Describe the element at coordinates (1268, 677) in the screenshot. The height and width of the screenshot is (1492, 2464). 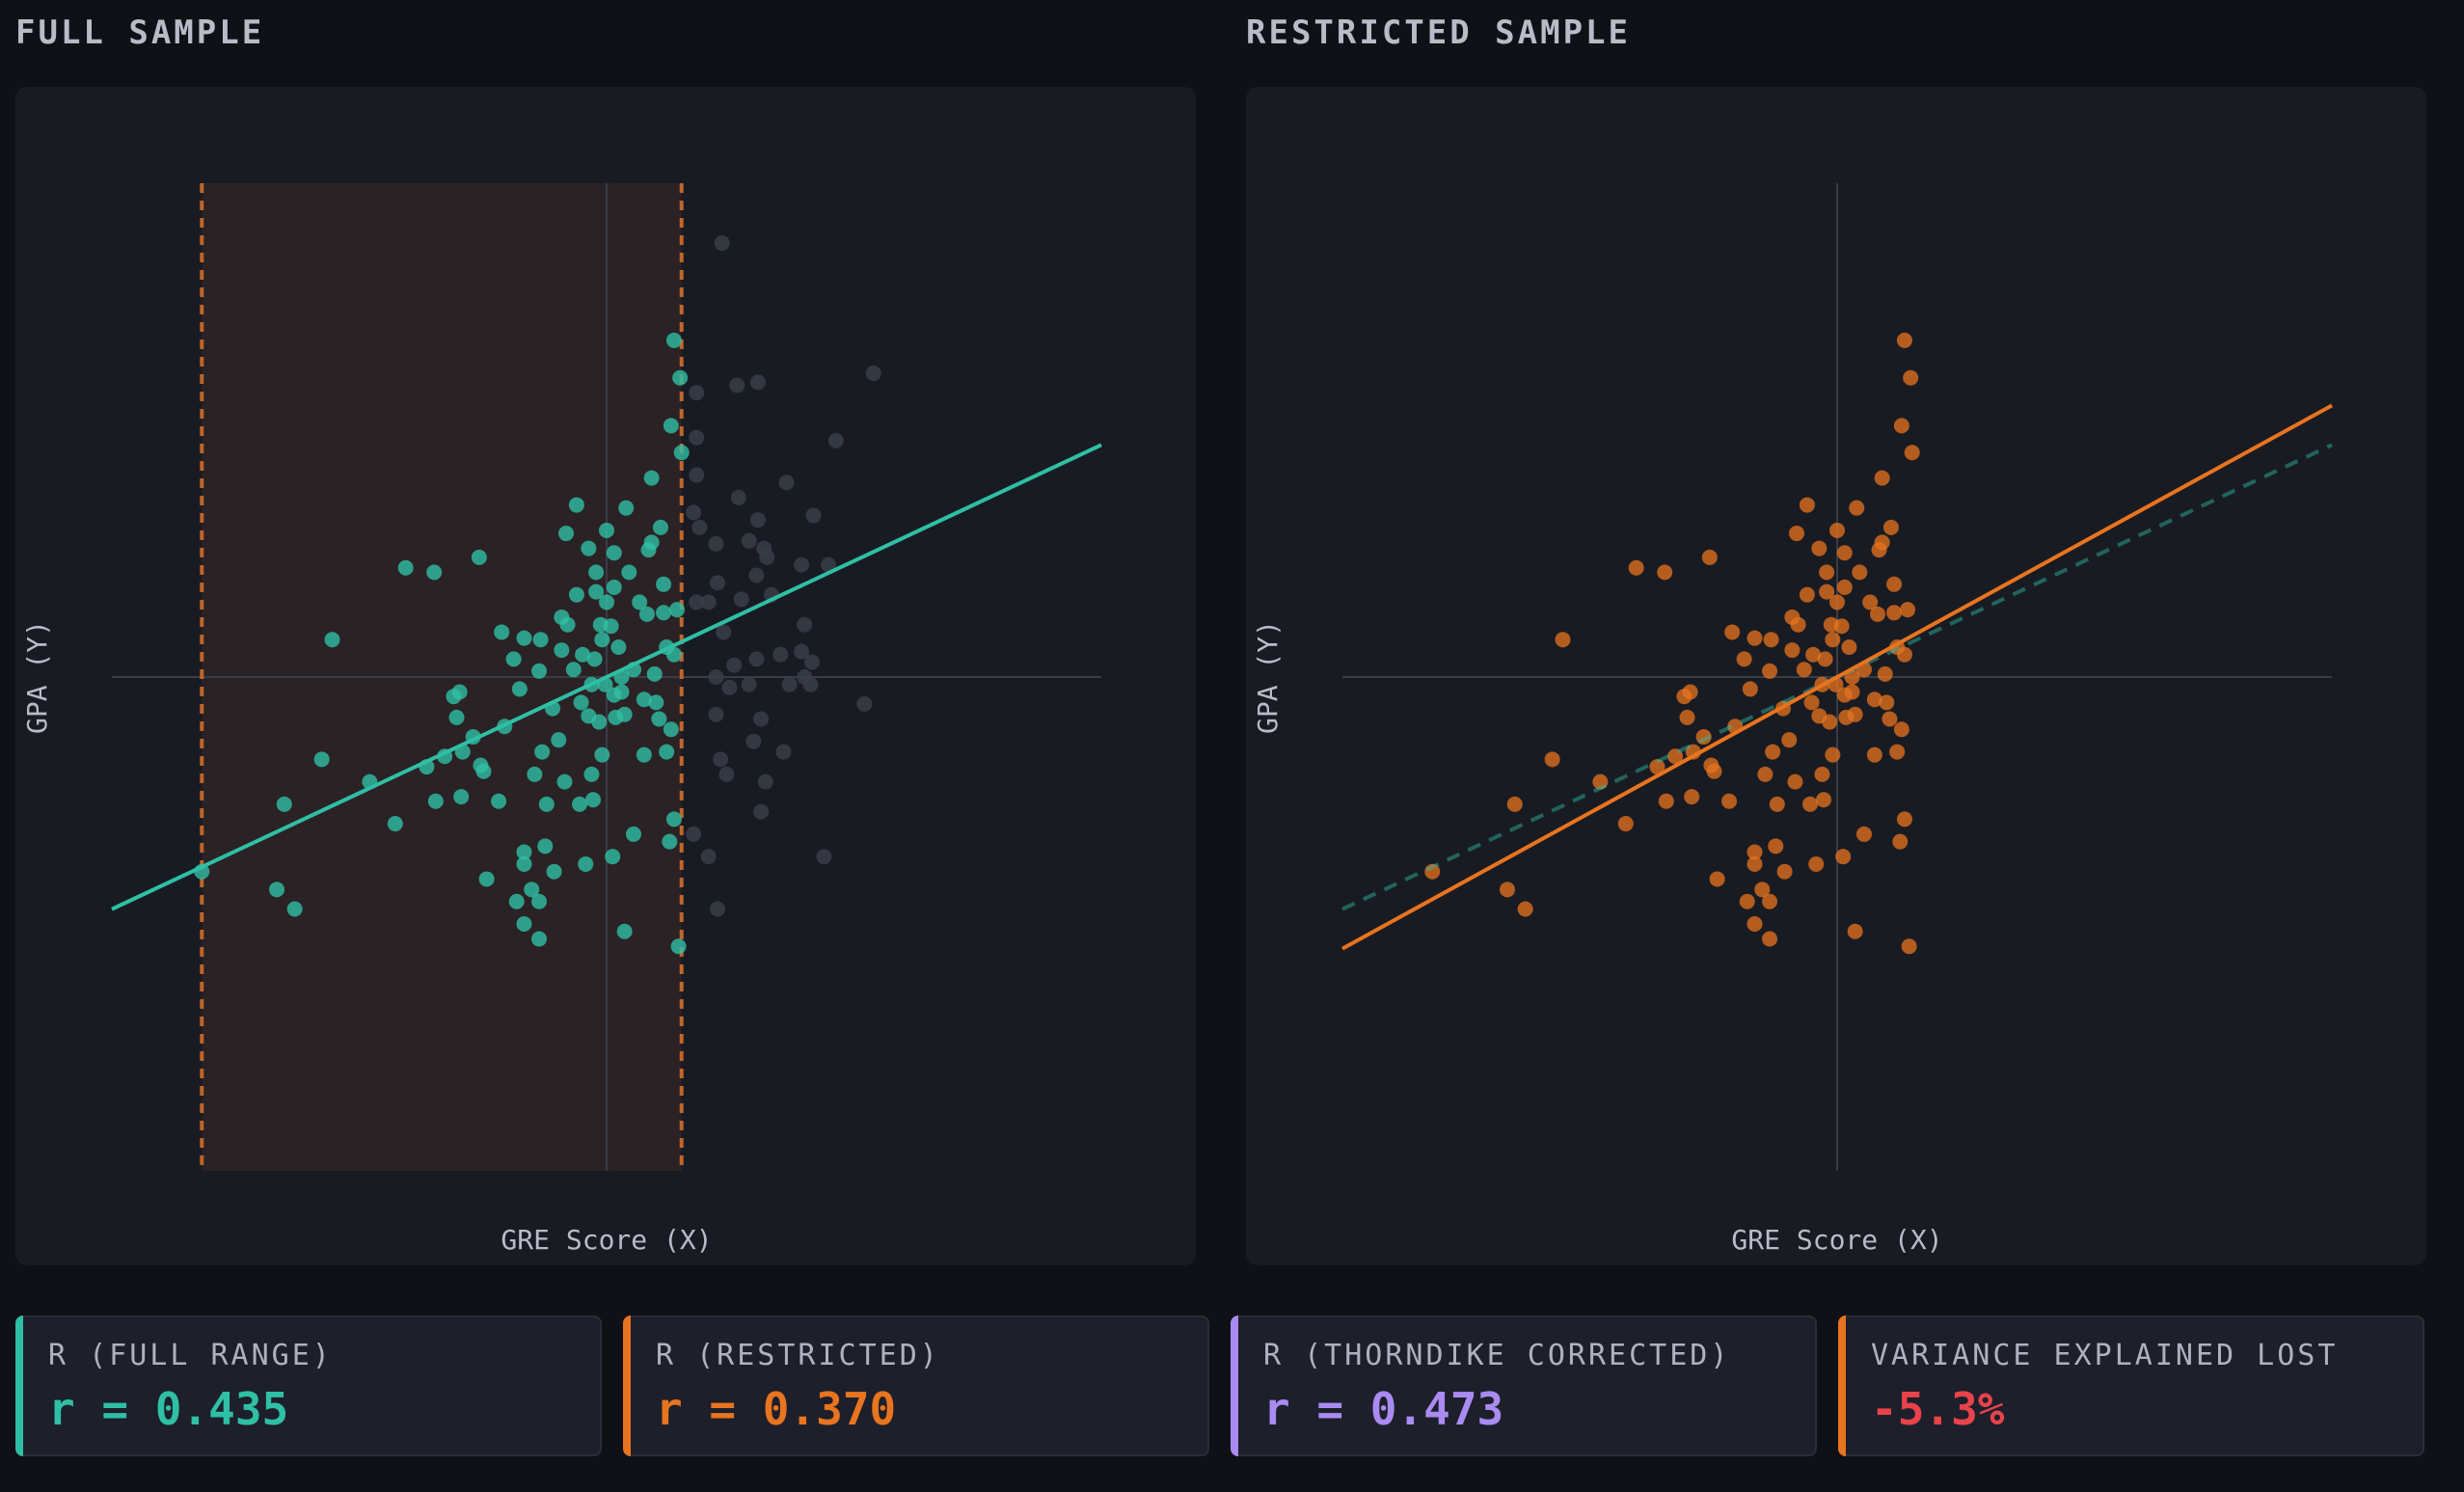
I see `y-axis-label: GPA (Y)` at that location.